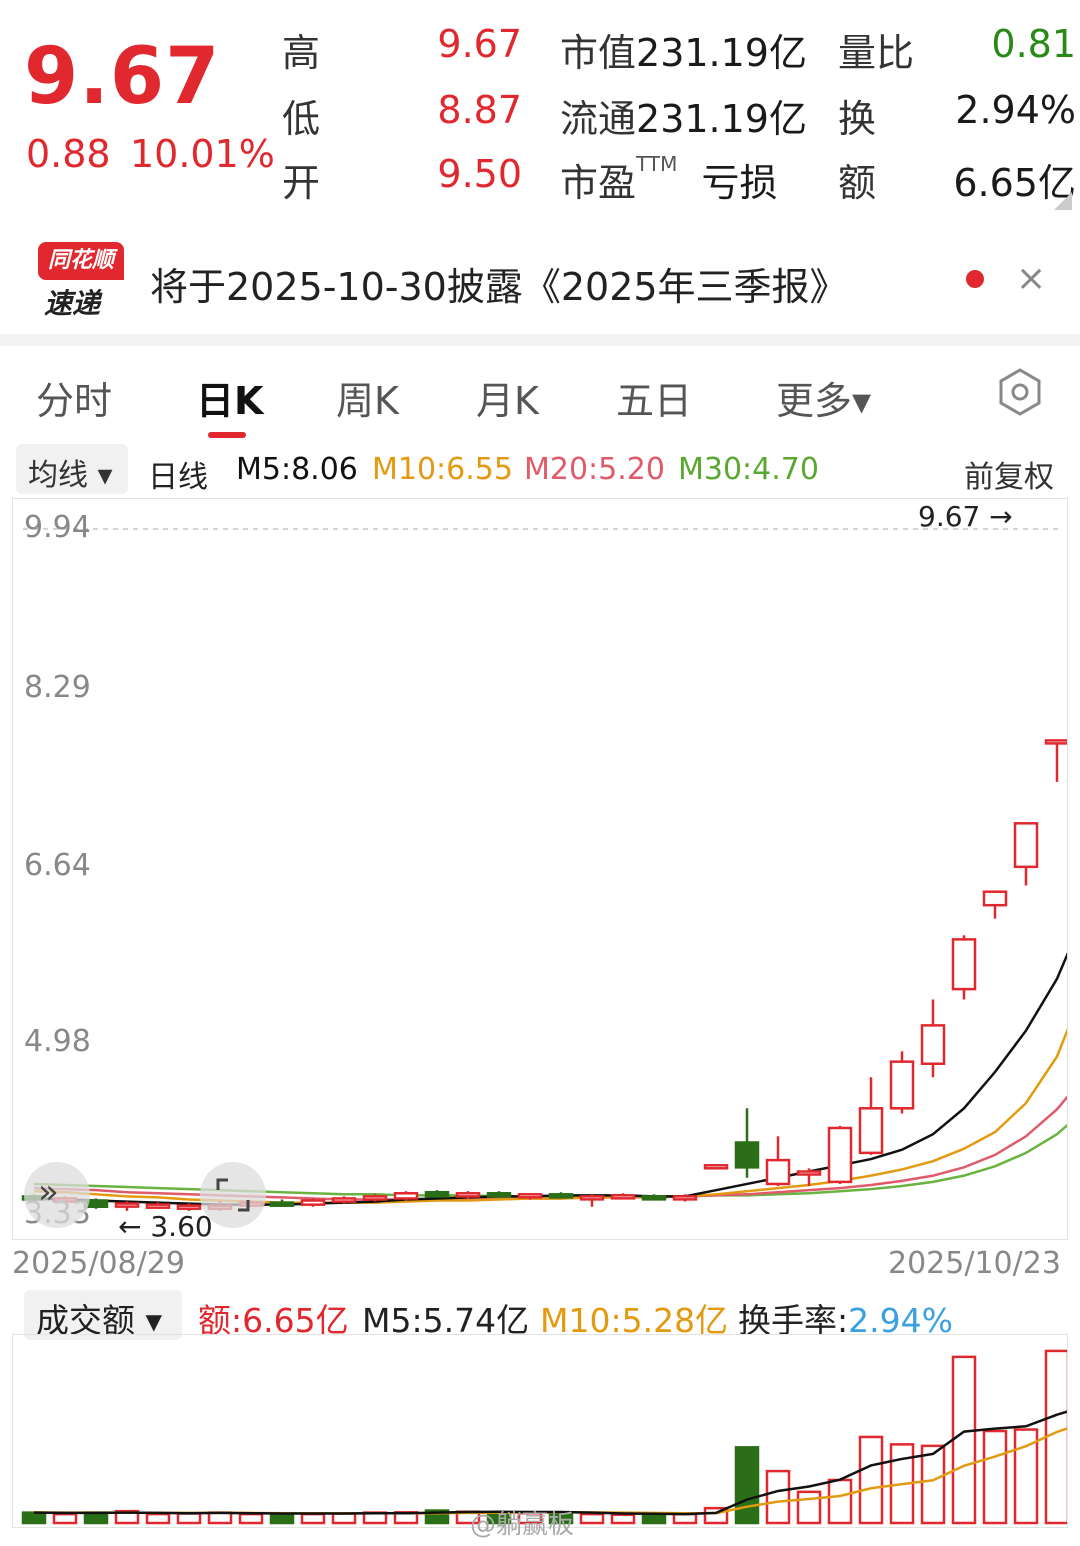 This screenshot has width=1080, height=1546. I want to click on volume-amount: 额:6.65亿, so click(273, 1320).